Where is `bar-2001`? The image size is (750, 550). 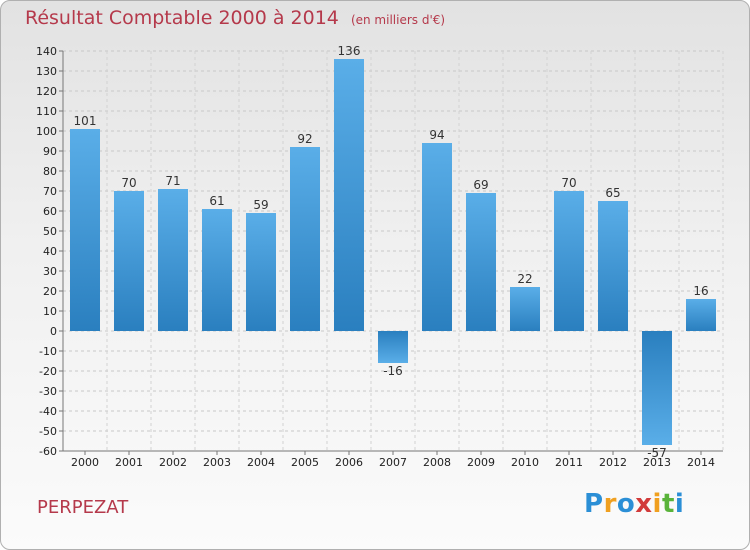 bar-2001 is located at coordinates (129, 261).